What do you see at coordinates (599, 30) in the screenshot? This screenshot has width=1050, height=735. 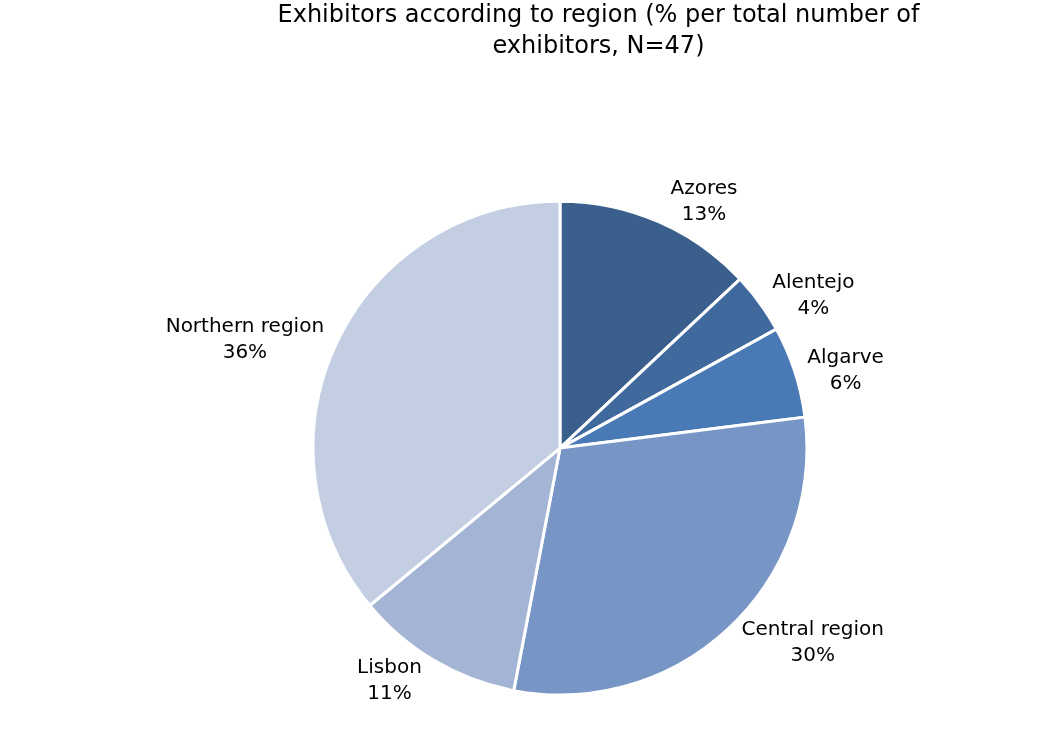 I see `chart-title: Exhibitors according to region (% per total number of exhibitors, N=47)` at bounding box center [599, 30].